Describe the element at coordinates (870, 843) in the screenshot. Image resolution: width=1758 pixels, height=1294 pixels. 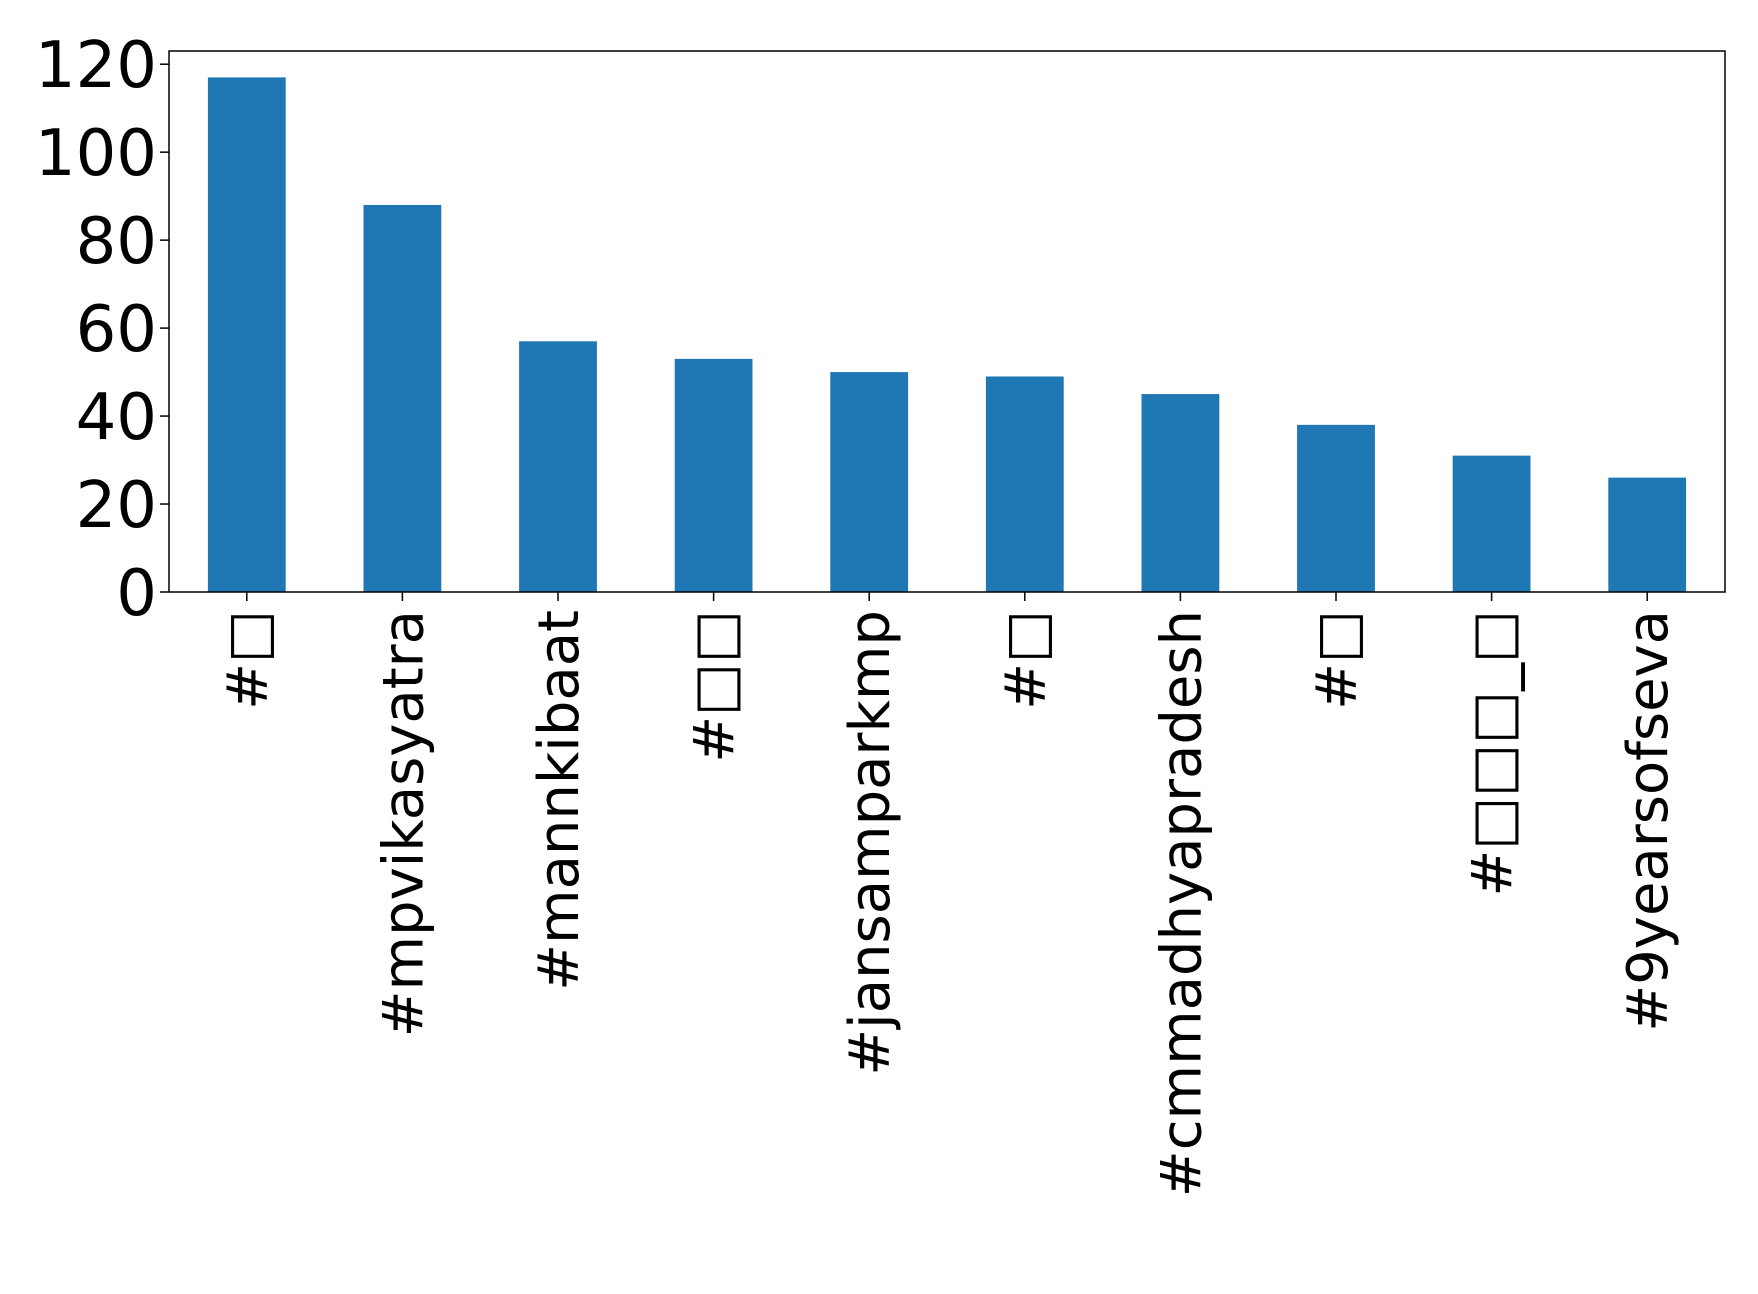
I see `x-tick-label: #jansamparkmp` at that location.